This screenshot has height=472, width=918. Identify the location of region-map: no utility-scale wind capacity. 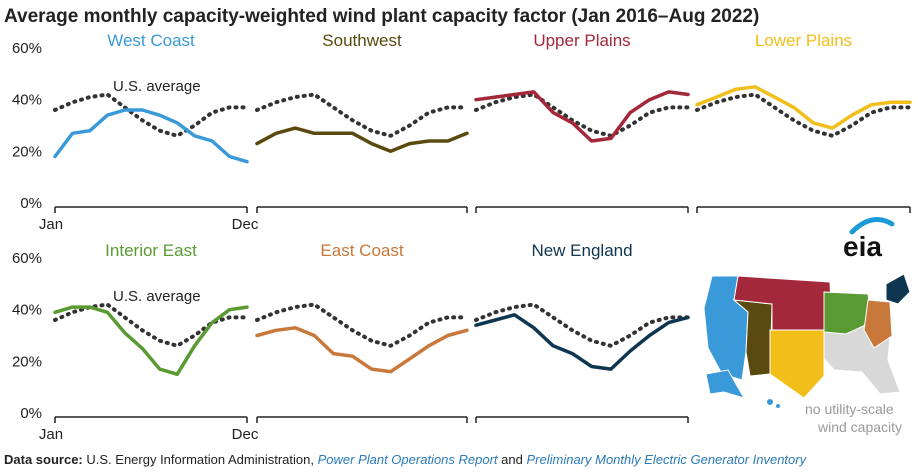
(807, 354).